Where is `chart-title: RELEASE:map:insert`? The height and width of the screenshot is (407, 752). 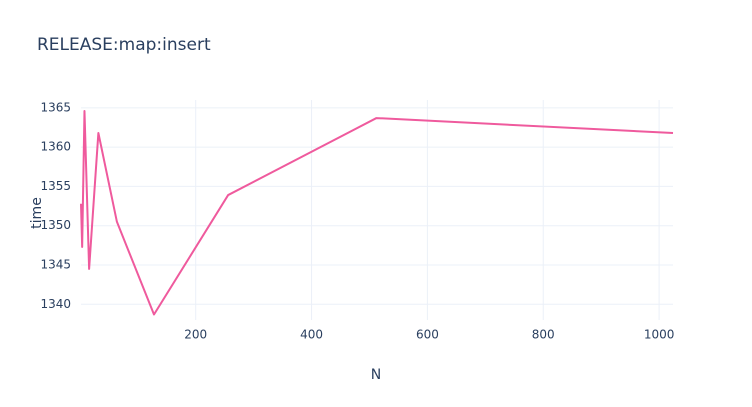
chart-title: RELEASE:map:insert is located at coordinates (124, 45).